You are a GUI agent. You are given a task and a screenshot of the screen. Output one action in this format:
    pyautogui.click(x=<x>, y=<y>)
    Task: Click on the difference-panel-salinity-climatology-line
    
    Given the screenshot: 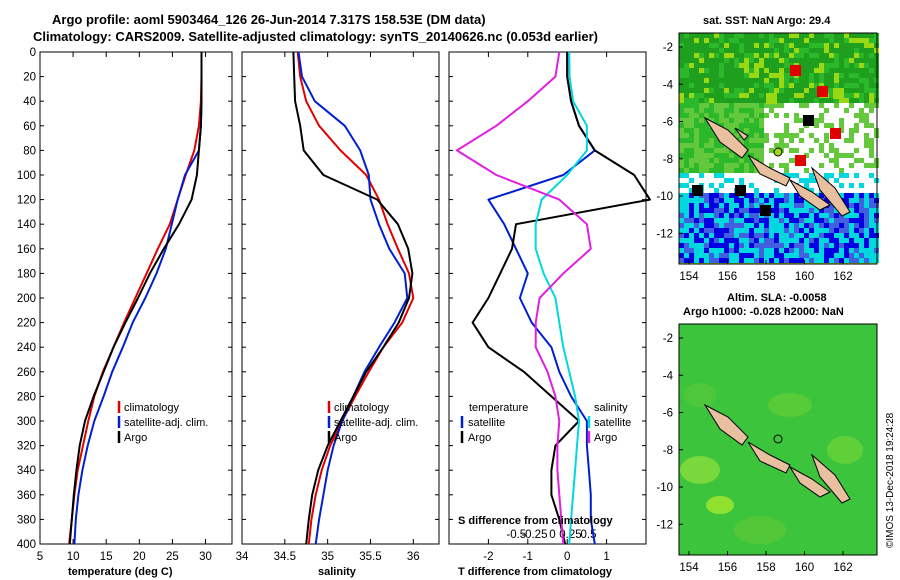 What is the action you would take?
    pyautogui.click(x=523, y=298)
    